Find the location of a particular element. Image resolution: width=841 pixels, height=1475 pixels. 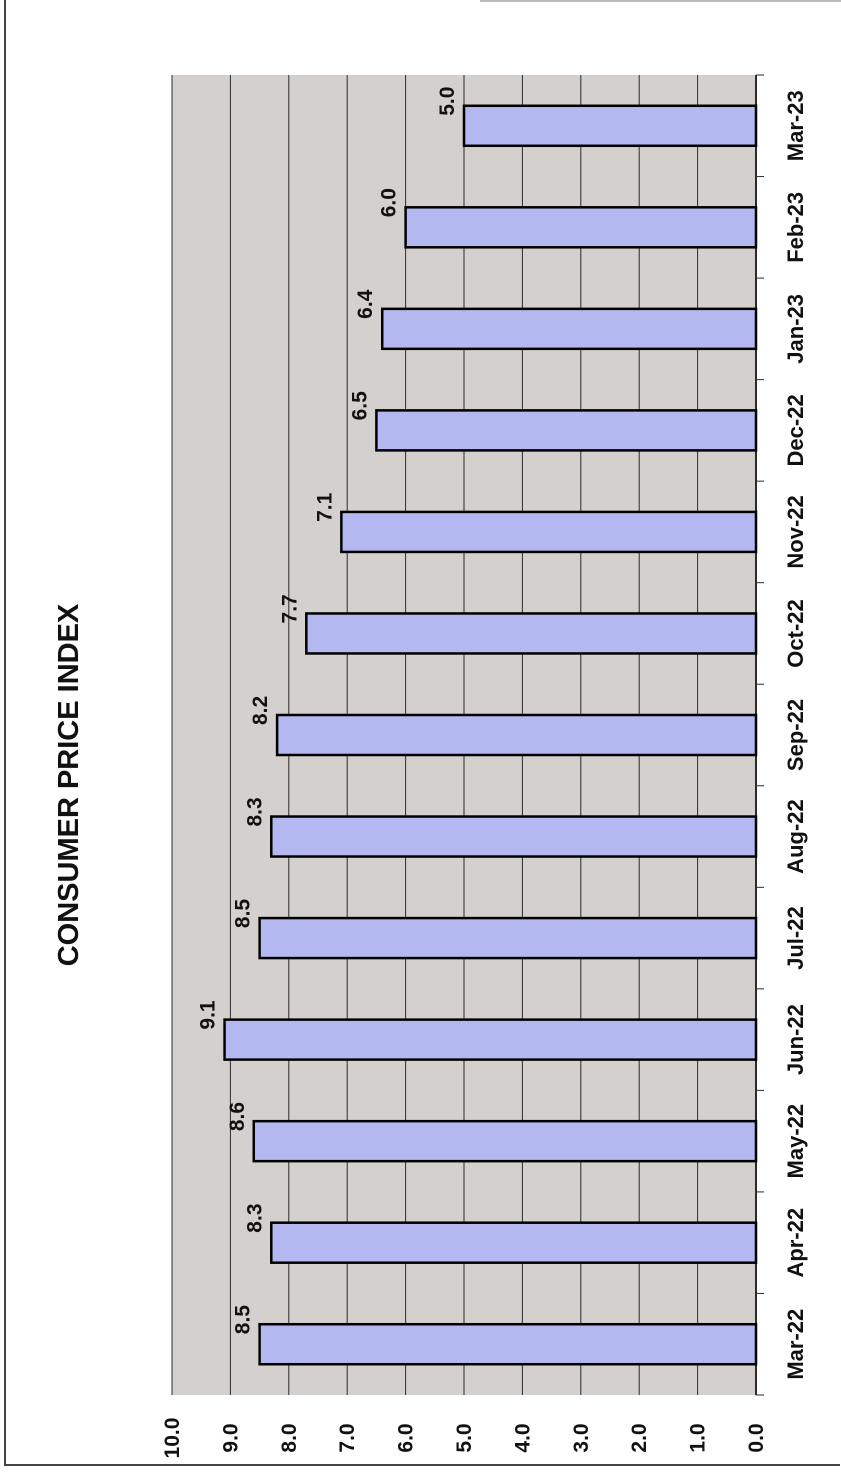

value-label-Mar-23: 5.0 is located at coordinates (447, 101).